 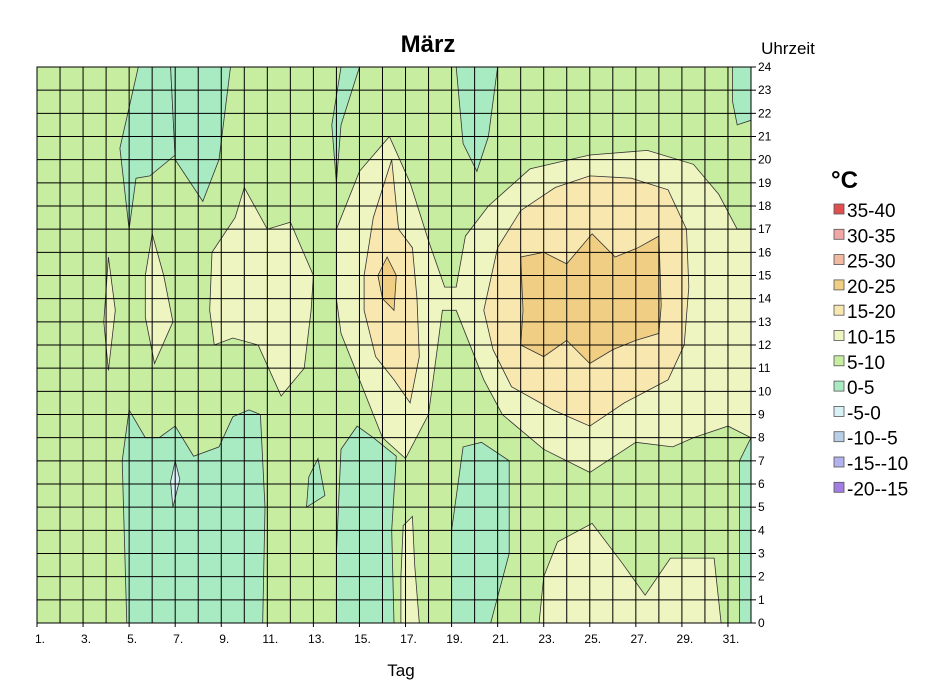 What do you see at coordinates (86, 639) in the screenshot?
I see `x-tick-label: 3.` at bounding box center [86, 639].